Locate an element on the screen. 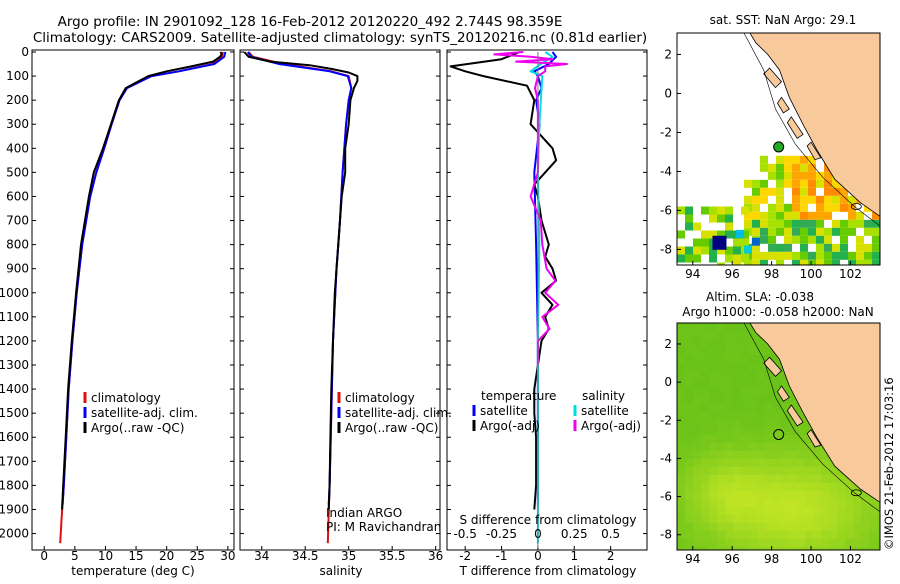 Image resolution: width=900 pixels, height=584 pixels. y-tick-label: 200 is located at coordinates (17, 100).